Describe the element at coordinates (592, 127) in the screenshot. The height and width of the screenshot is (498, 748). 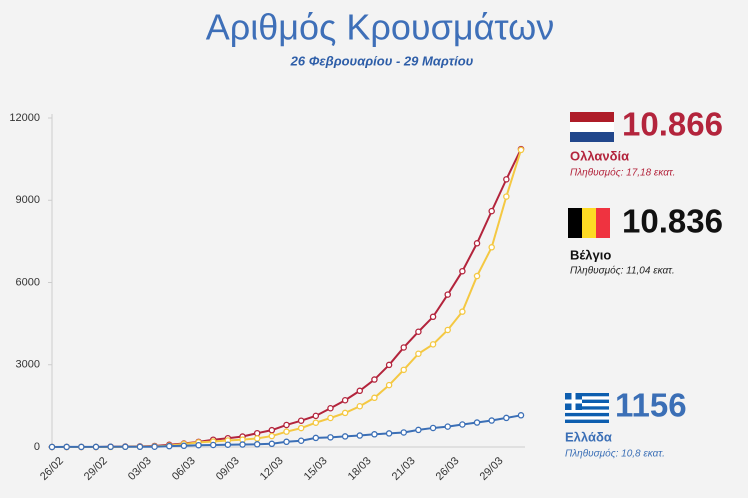
I see `flag-netherlands` at that location.